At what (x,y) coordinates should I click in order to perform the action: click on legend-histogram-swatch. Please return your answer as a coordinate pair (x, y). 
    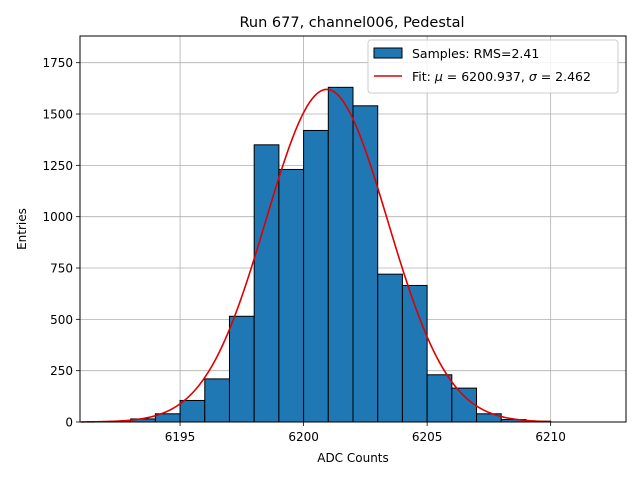
    Looking at the image, I should click on (388, 53).